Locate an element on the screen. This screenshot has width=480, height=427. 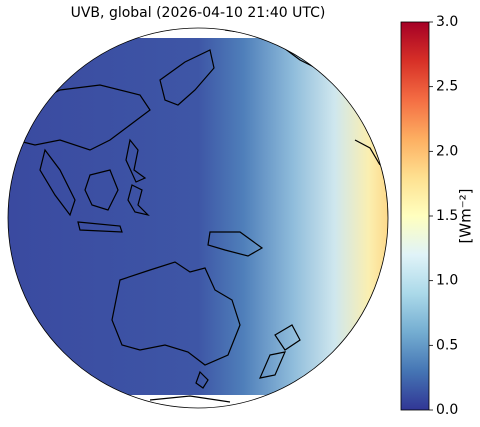
sumatra is located at coordinates (57, 182).